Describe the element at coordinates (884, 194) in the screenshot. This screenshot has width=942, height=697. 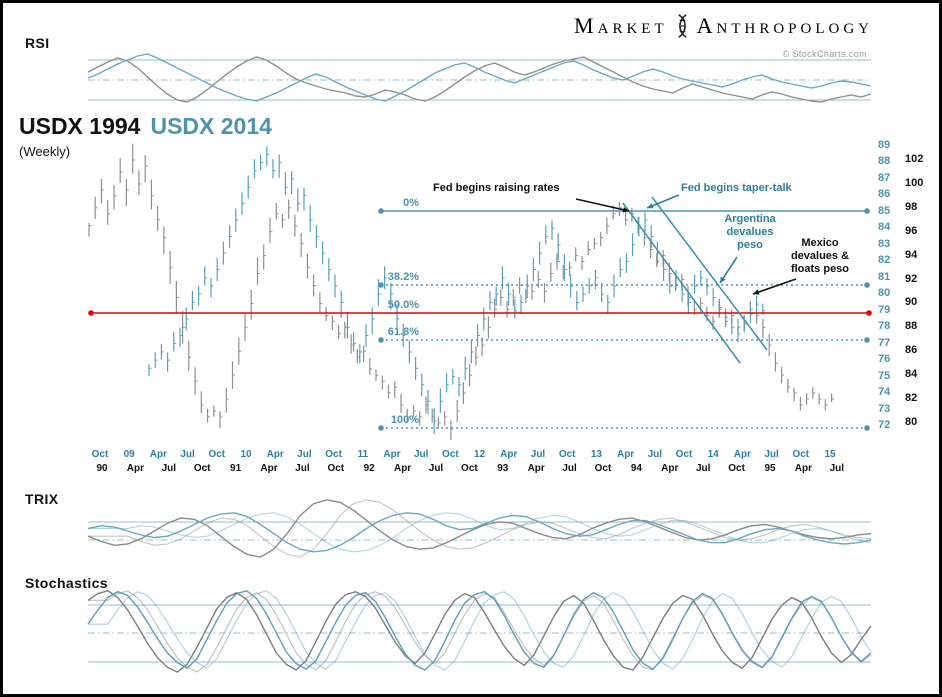
I see `right_blue-tick: 86` at that location.